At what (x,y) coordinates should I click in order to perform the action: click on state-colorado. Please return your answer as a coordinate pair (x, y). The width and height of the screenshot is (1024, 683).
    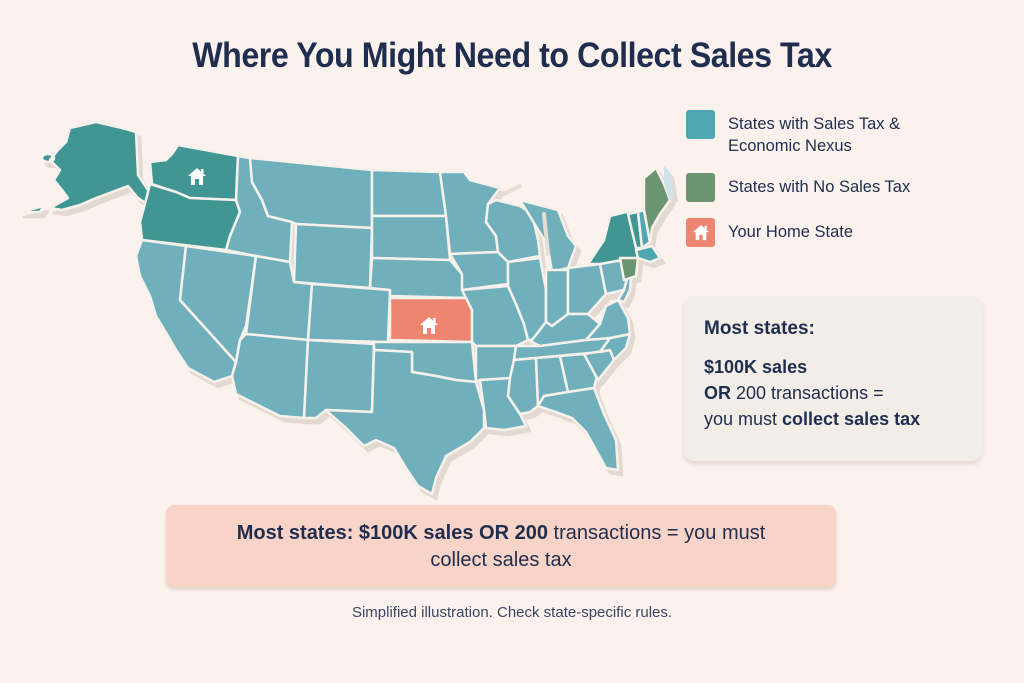
    Looking at the image, I should click on (349, 313).